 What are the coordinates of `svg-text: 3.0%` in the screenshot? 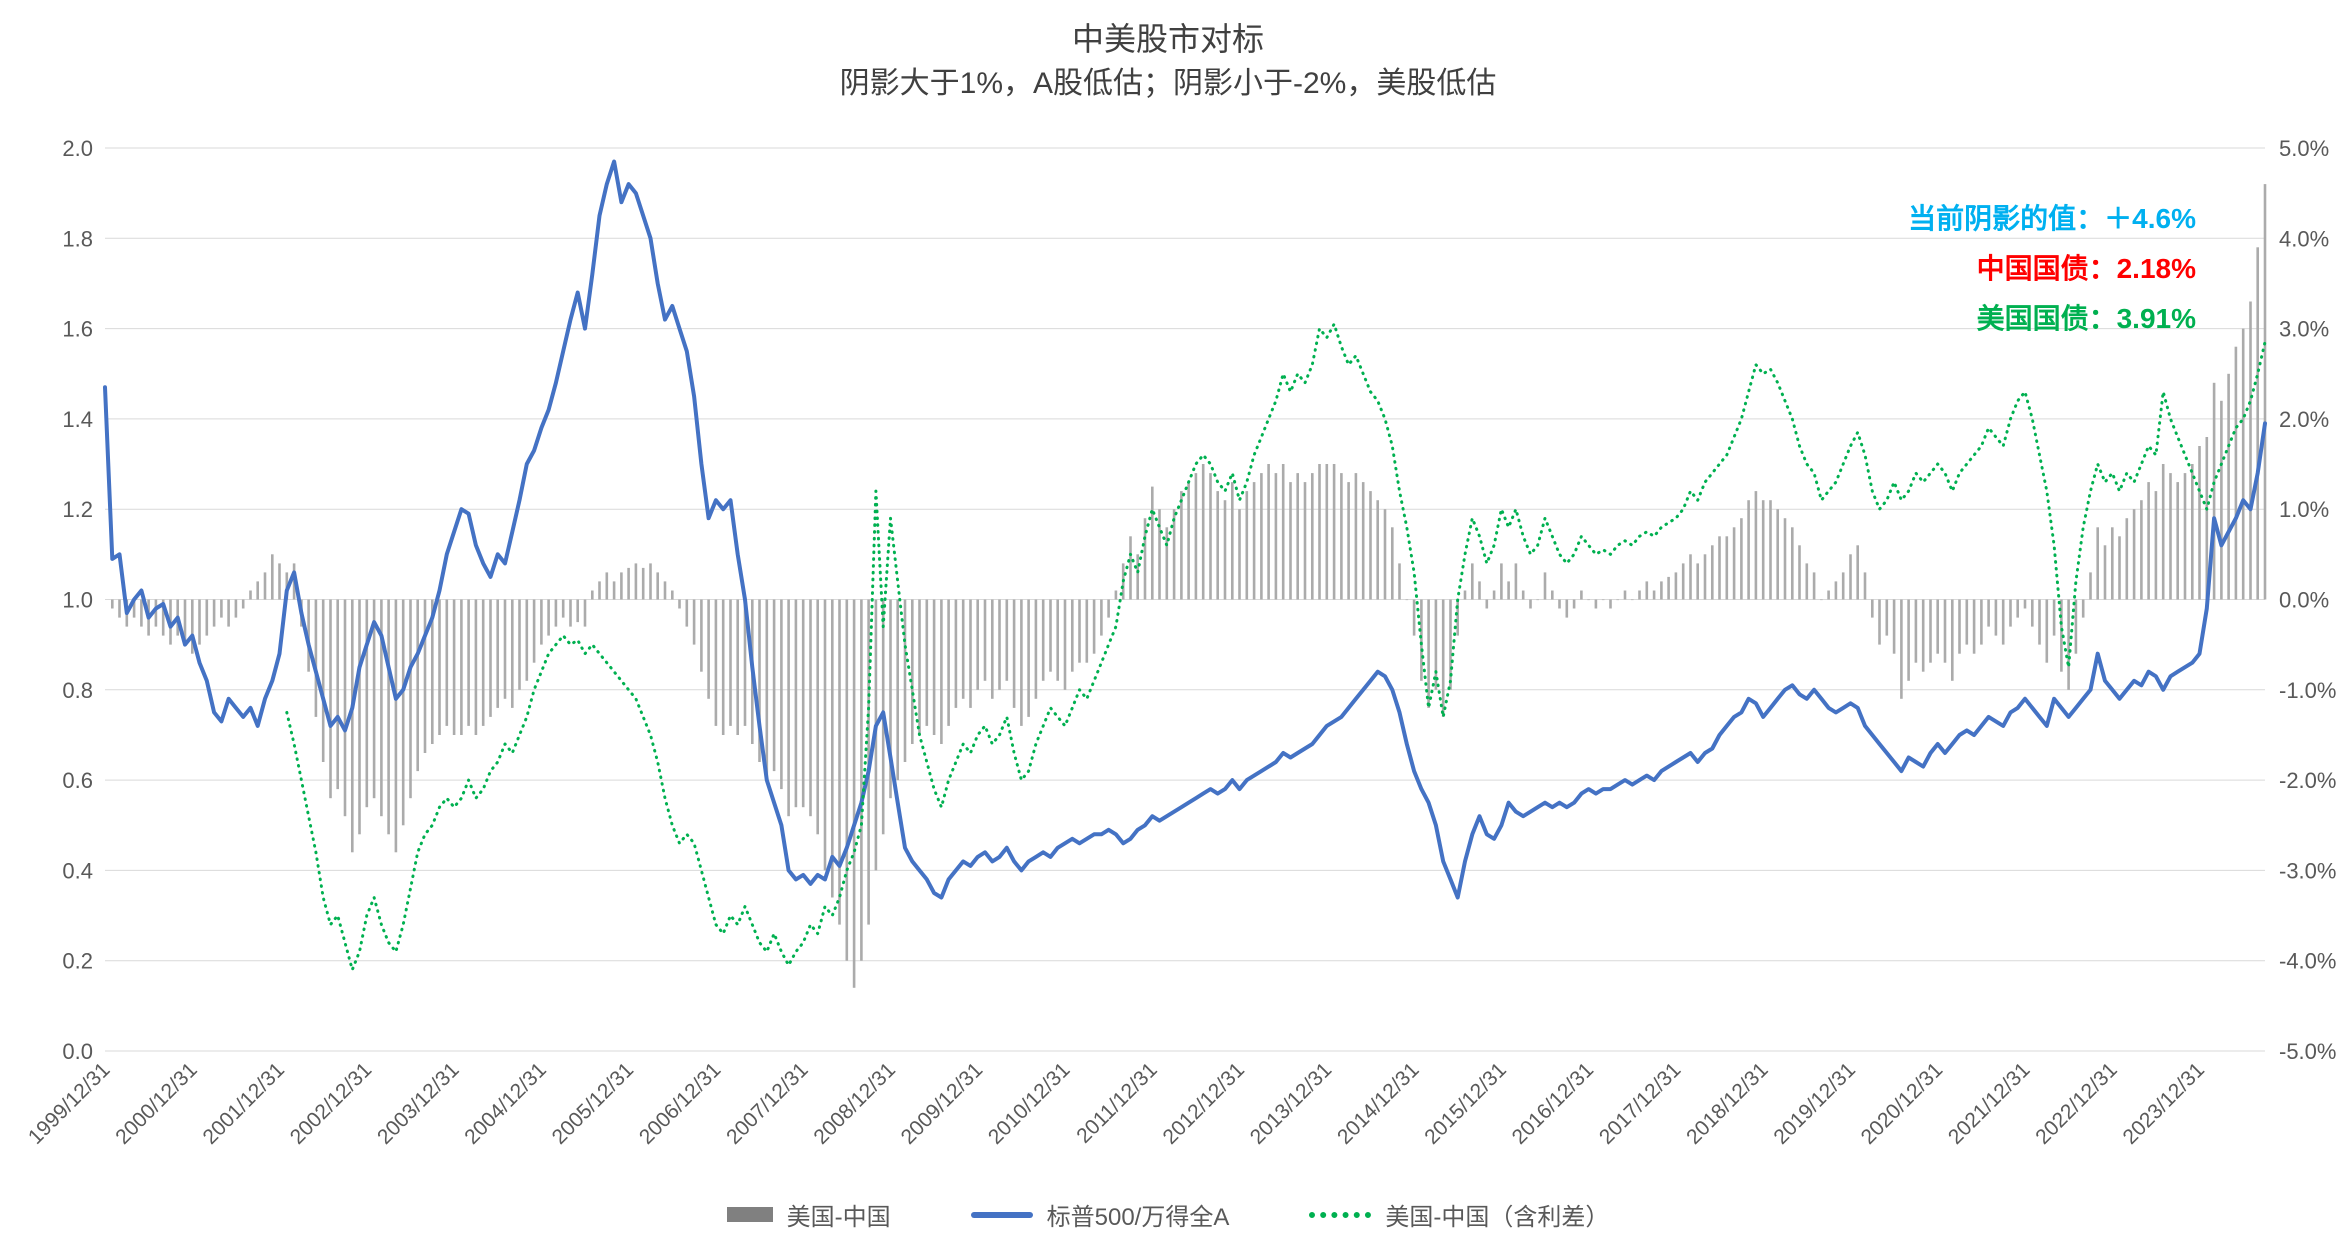 It's located at (2304, 329).